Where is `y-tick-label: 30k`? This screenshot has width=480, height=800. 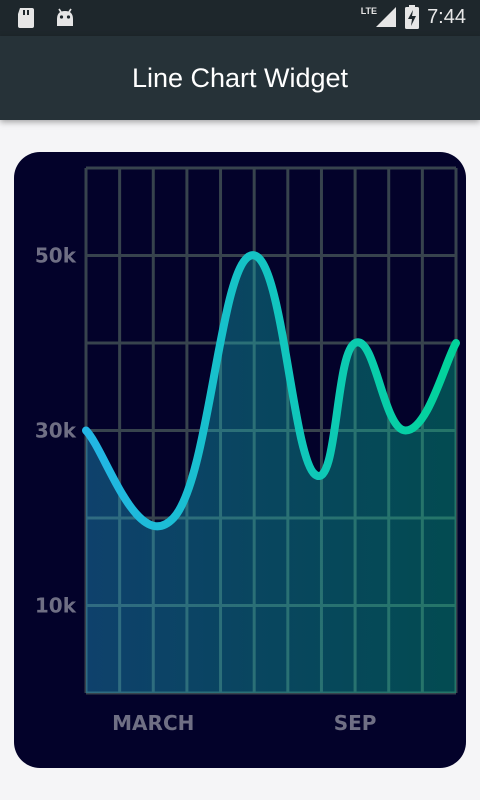
y-tick-label: 30k is located at coordinates (56, 431).